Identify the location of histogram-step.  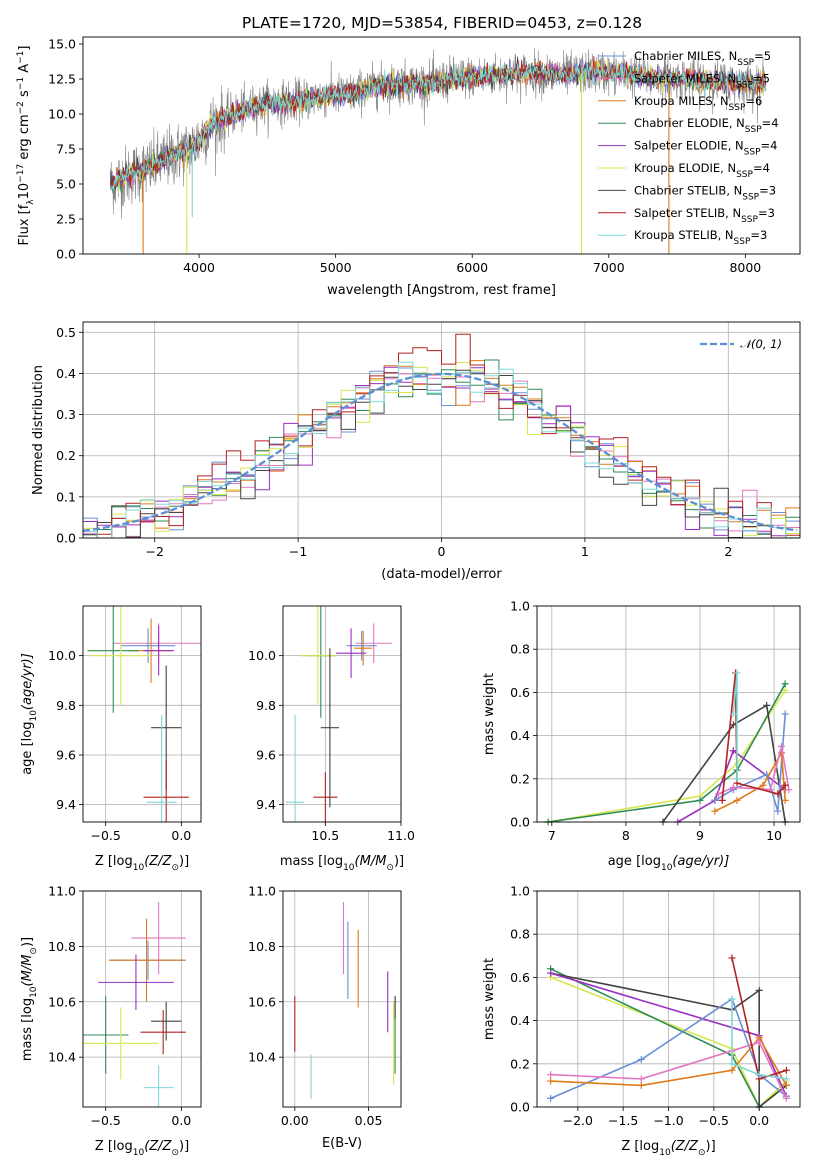
(441, 449).